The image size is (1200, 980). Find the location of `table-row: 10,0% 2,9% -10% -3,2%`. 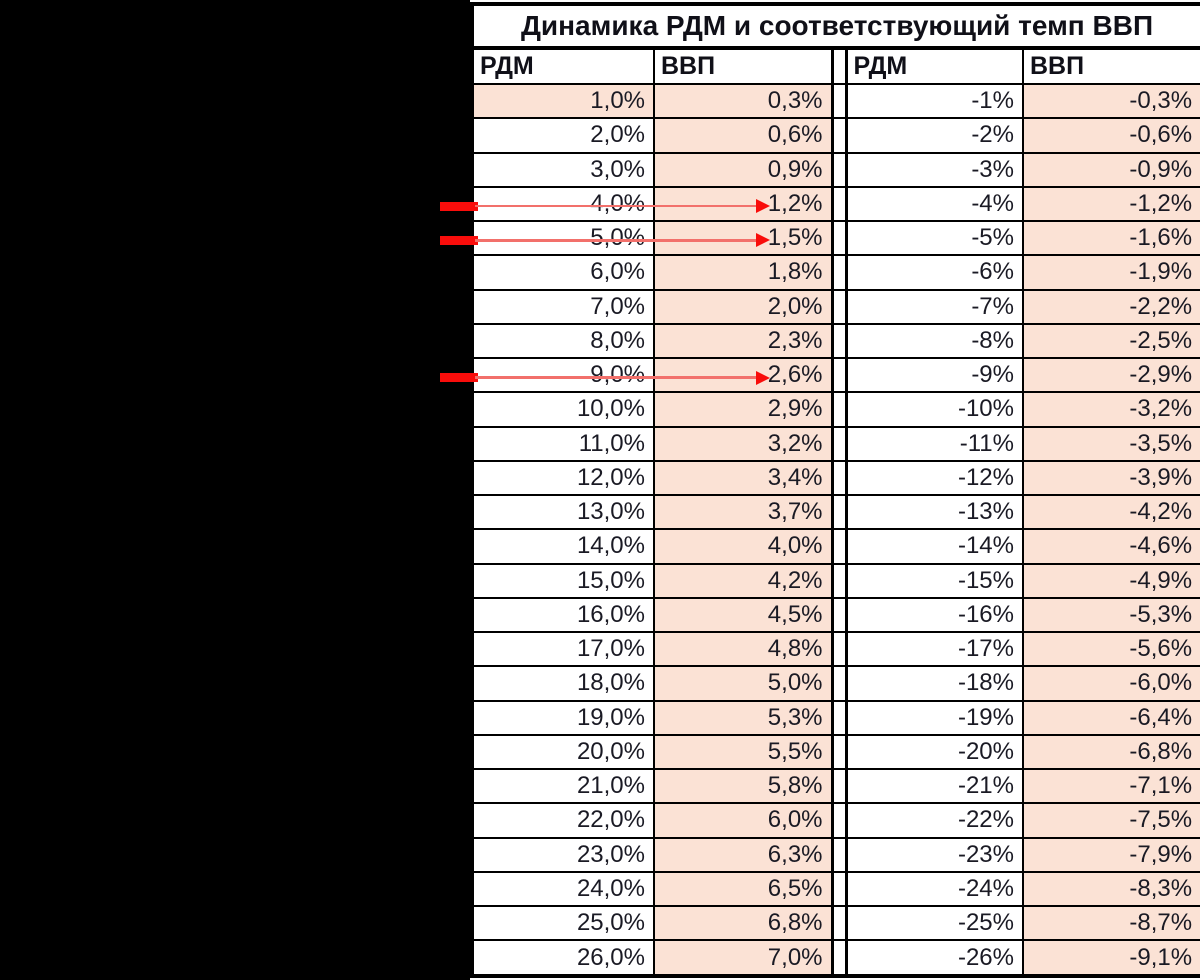

table-row: 10,0% 2,9% -10% -3,2% is located at coordinates (835, 409).